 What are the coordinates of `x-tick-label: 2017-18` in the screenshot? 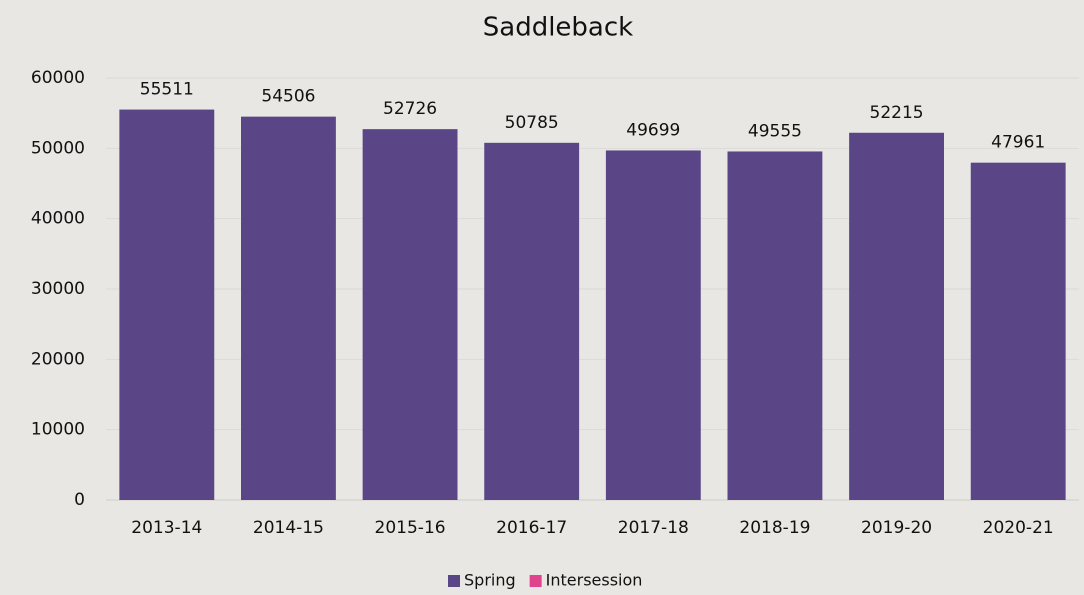 It's located at (653, 528).